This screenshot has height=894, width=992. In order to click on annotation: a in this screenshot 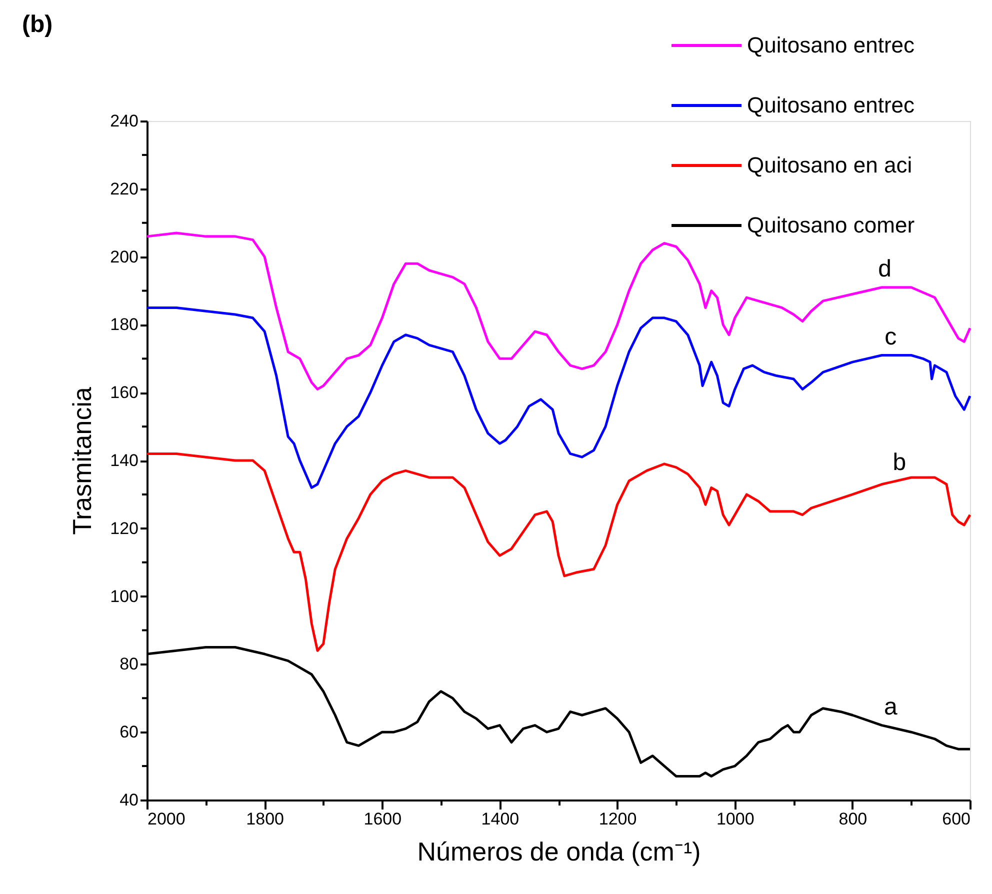, I will do `click(891, 706)`.